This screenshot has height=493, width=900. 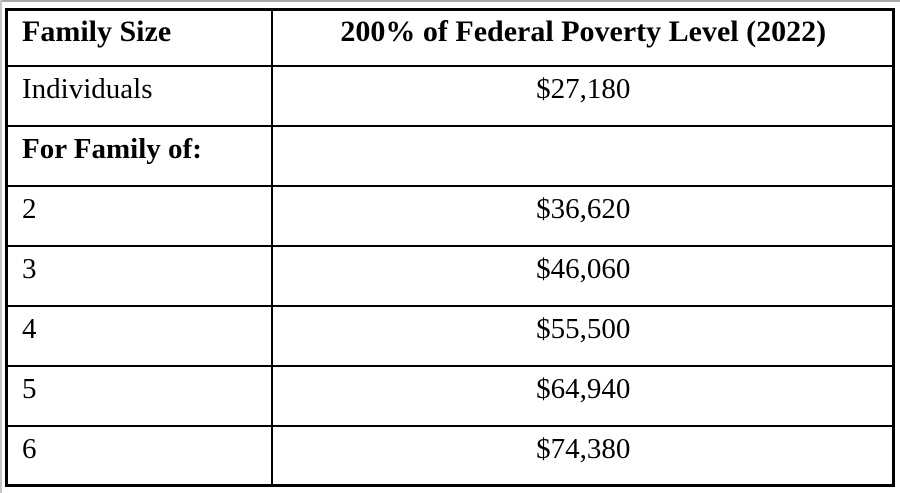 What do you see at coordinates (139, 95) in the screenshot?
I see `family-size-cell: Individuals` at bounding box center [139, 95].